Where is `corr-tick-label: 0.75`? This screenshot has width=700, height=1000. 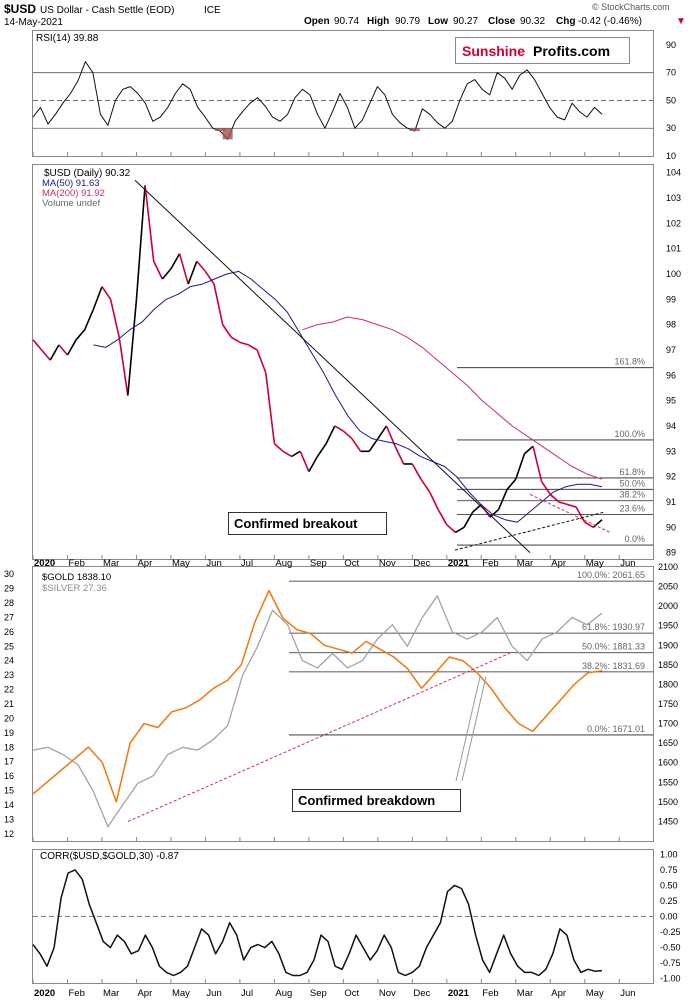 corr-tick-label: 0.75 is located at coordinates (669, 870).